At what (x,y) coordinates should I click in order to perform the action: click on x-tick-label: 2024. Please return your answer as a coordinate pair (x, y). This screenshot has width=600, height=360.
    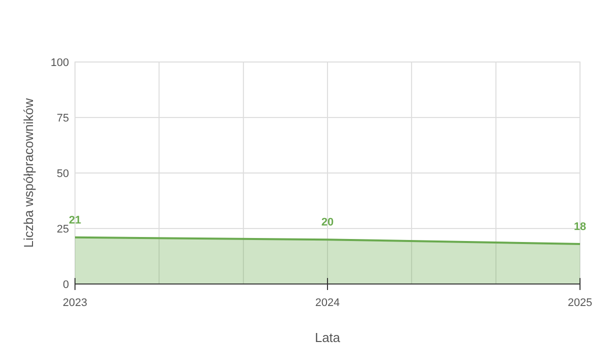
    Looking at the image, I should click on (327, 303).